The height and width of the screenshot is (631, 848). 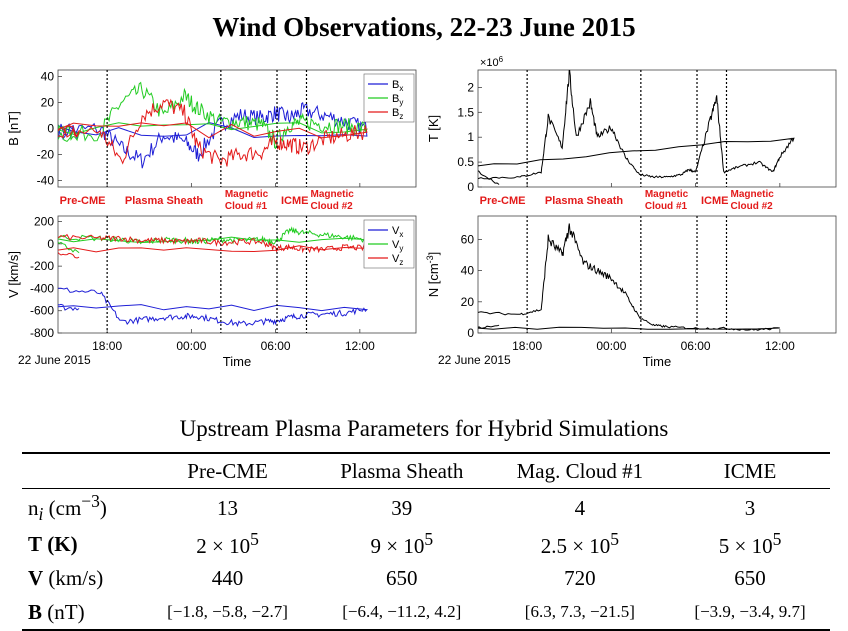 What do you see at coordinates (53, 543) in the screenshot?
I see `row-label: T (K)` at bounding box center [53, 543].